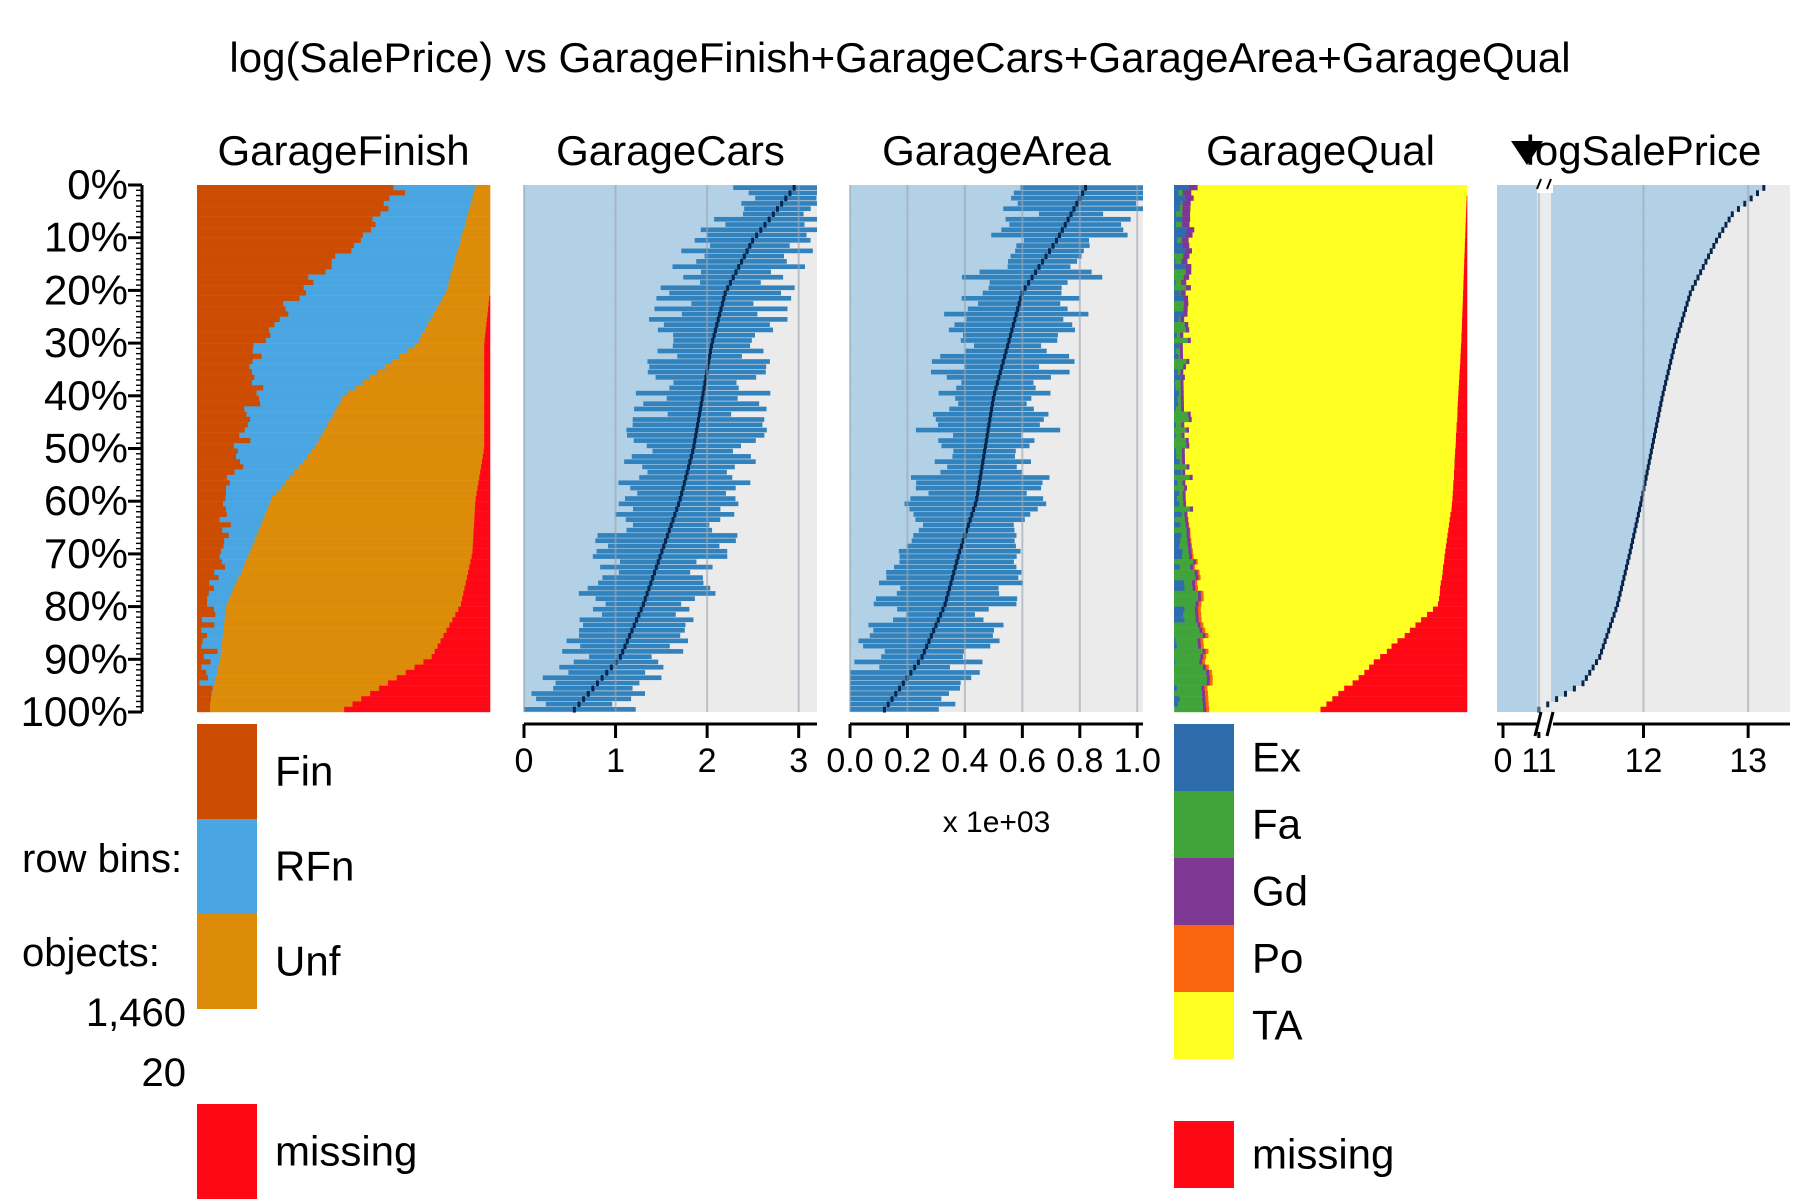 This screenshot has height=1200, width=1800. Describe the element at coordinates (97, 184) in the screenshot. I see `row-axis-label: 0%` at that location.